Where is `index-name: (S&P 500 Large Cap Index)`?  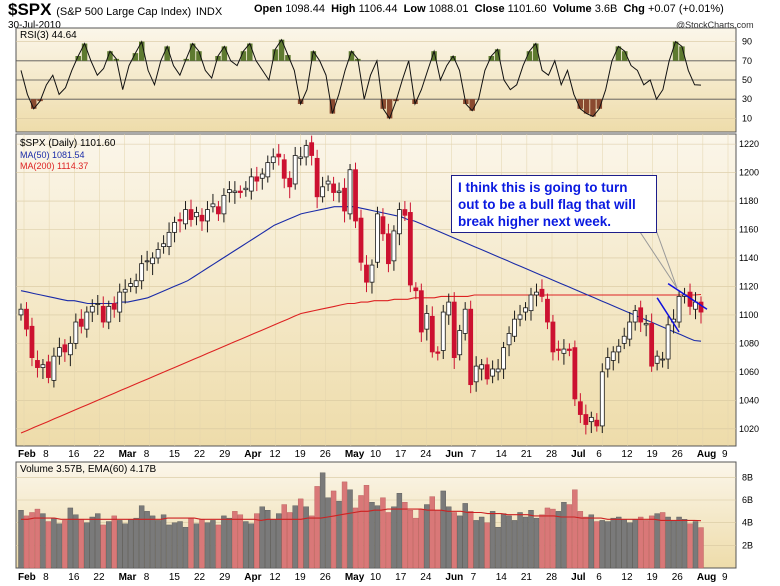
index-name: (S&P 500 Large Cap Index) is located at coordinates (124, 12).